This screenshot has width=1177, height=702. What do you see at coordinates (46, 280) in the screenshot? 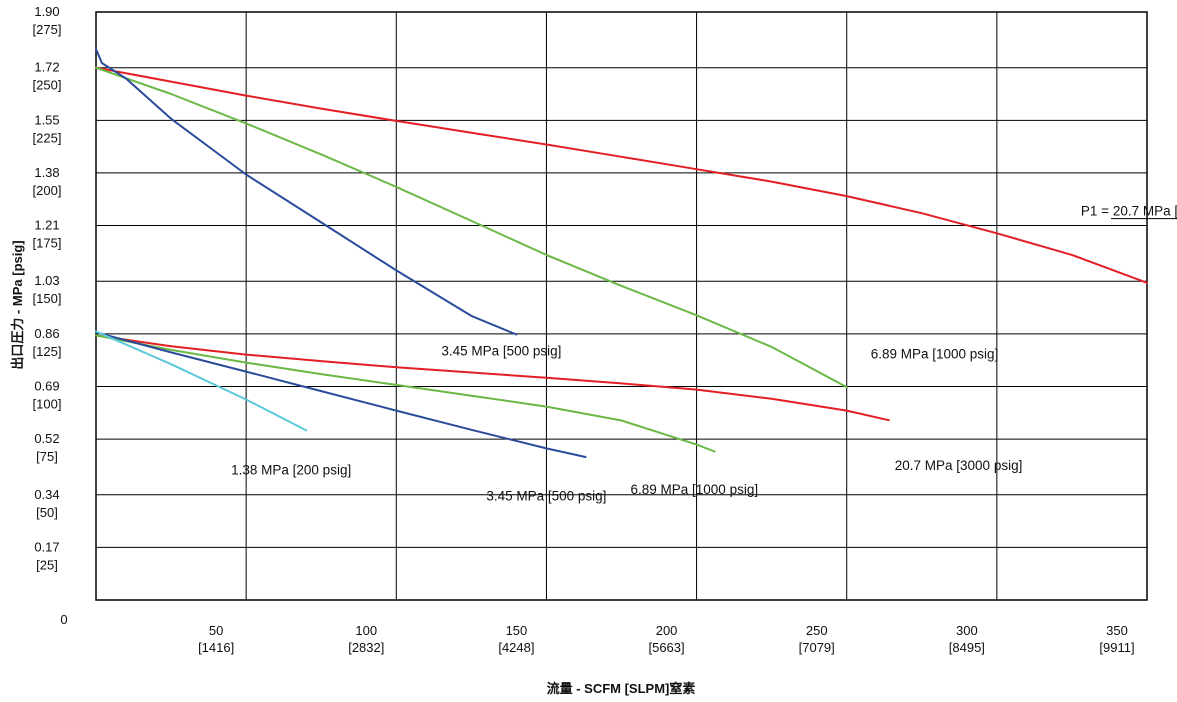
I see `y-tick-label: 1.03` at bounding box center [46, 280].